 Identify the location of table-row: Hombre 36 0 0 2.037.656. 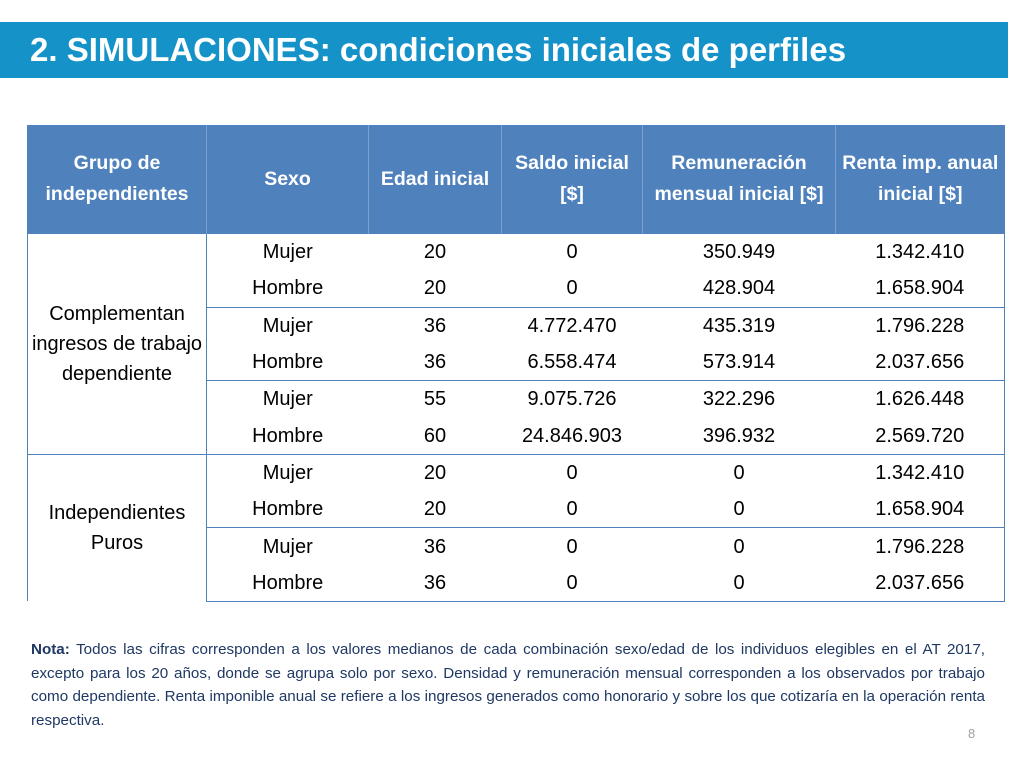
(516, 583).